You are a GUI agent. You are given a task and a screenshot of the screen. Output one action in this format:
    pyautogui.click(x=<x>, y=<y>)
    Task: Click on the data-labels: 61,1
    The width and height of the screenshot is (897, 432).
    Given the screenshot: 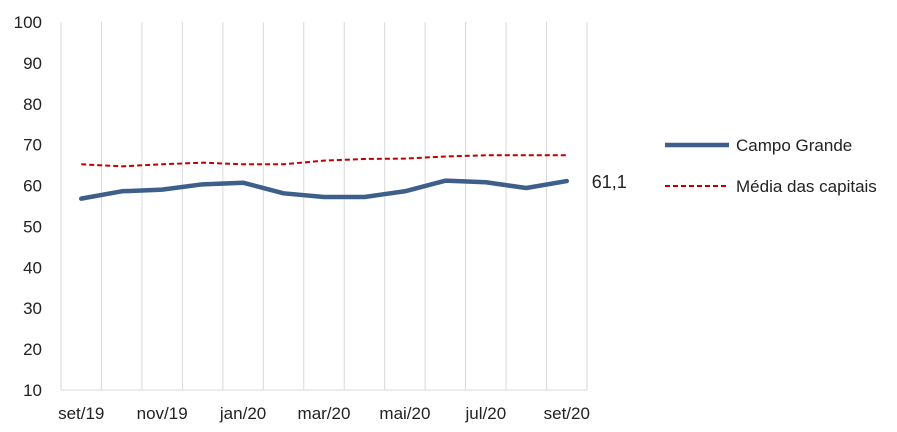 What is the action you would take?
    pyautogui.click(x=609, y=182)
    